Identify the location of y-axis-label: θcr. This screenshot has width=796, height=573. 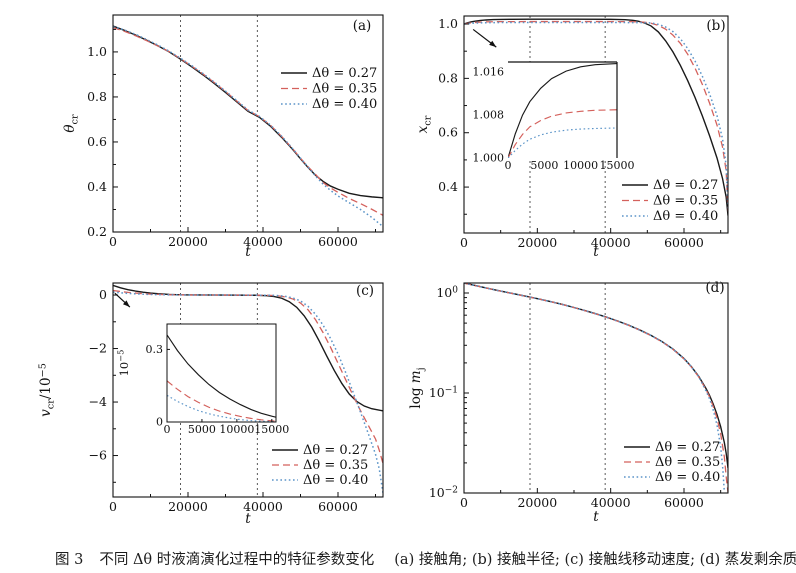
(71, 123).